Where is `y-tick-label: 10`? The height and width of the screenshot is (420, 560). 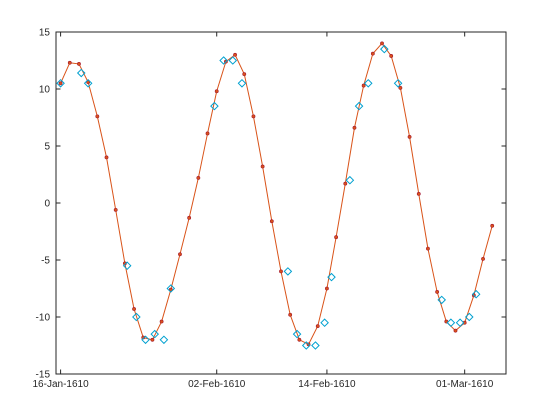
y-tick-label: 10 is located at coordinates (45, 90).